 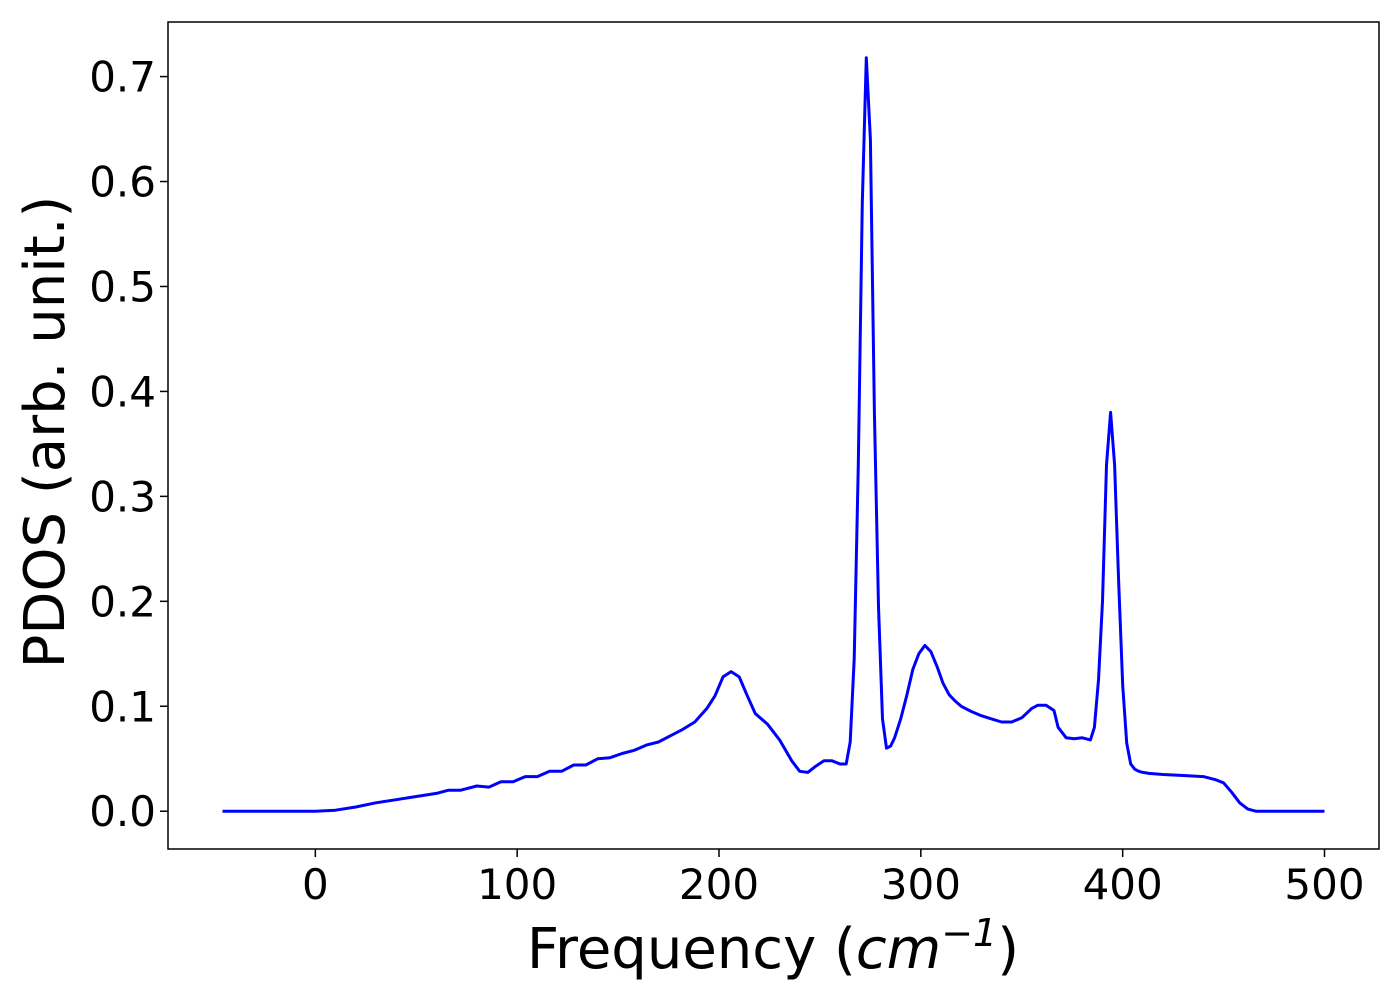 I want to click on y-tick-label: 0.7, so click(x=122, y=77).